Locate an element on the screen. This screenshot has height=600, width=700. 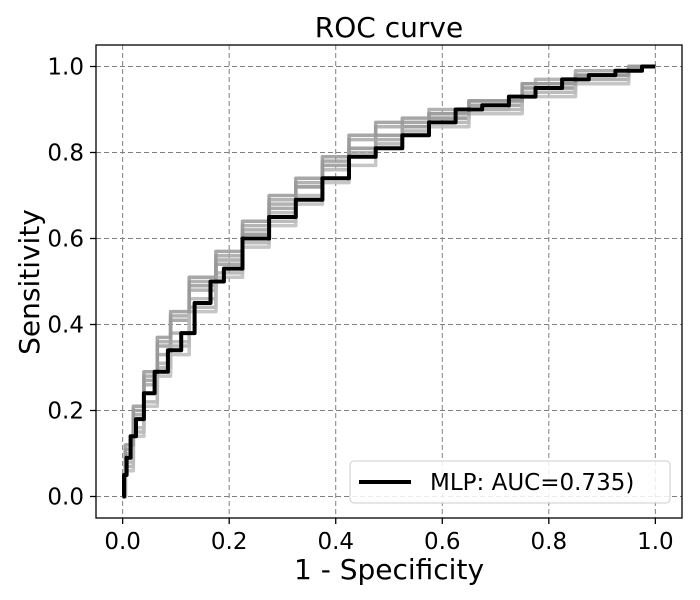
y-axis-ticks: 0.0 0.2 0.4 0.6 0.8 1.0 is located at coordinates (71, 283).